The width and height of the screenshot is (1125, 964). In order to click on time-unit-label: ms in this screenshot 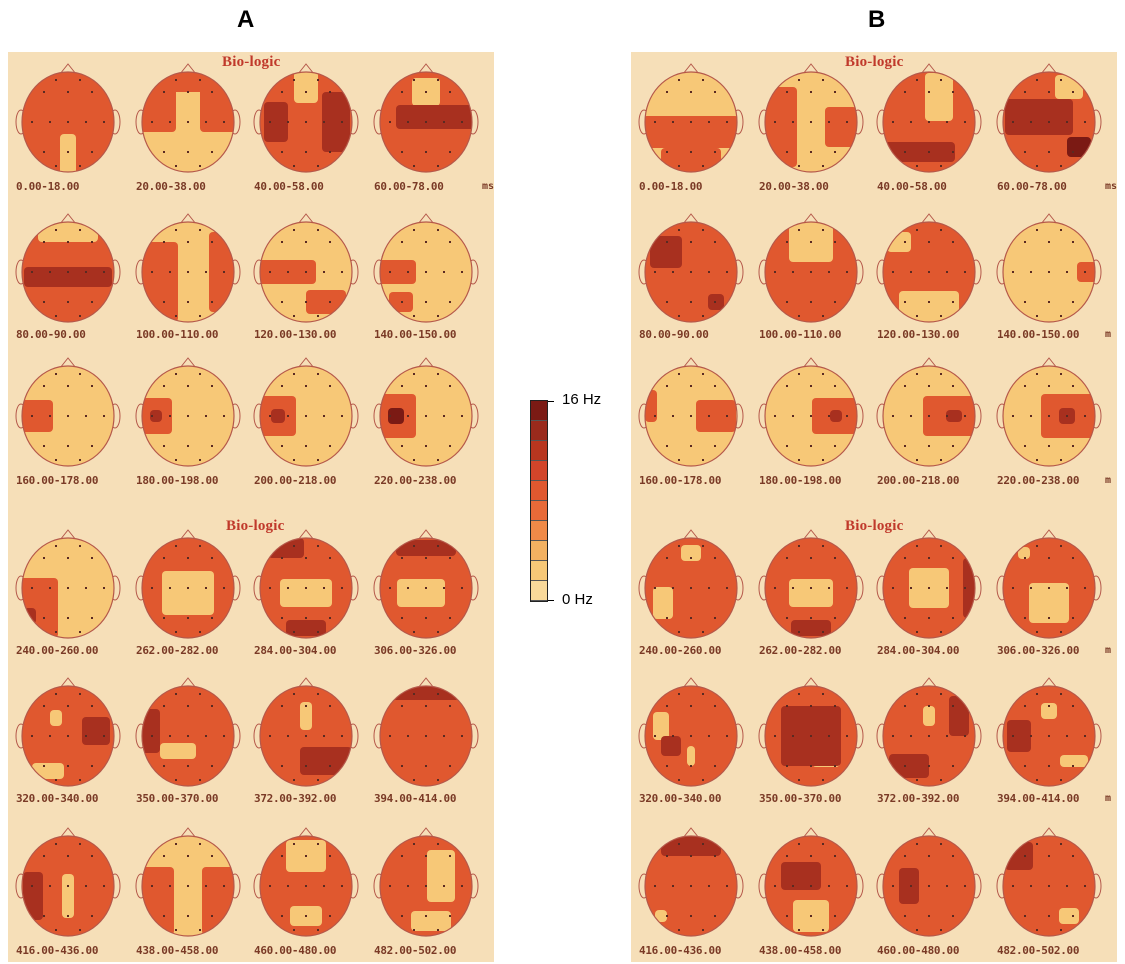, I will do `click(488, 186)`.